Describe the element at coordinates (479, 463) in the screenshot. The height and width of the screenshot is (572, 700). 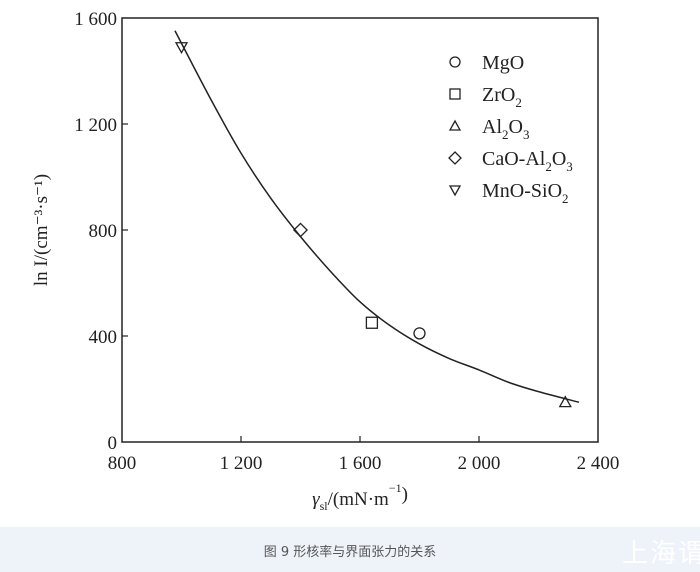
I see `x-tick-label: 2 000` at that location.